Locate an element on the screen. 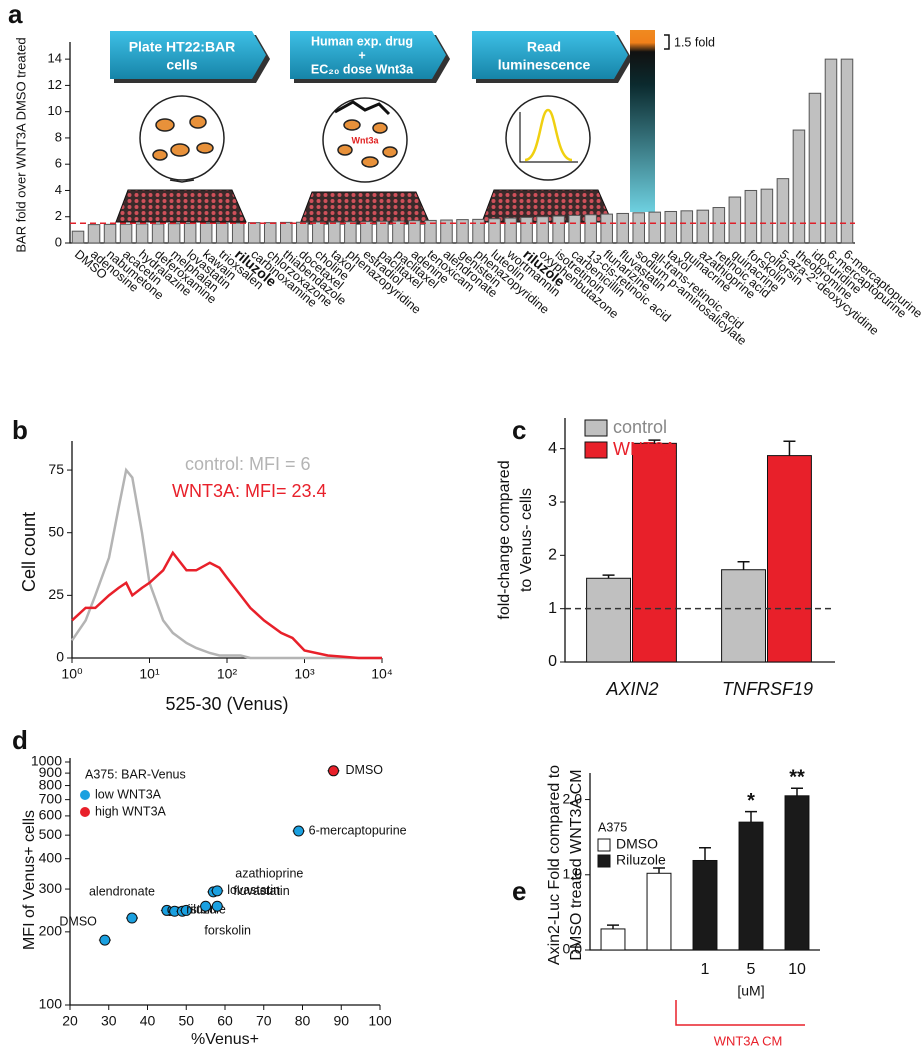 The image size is (924, 1050). x-tick-label: 80 is located at coordinates (303, 1021).